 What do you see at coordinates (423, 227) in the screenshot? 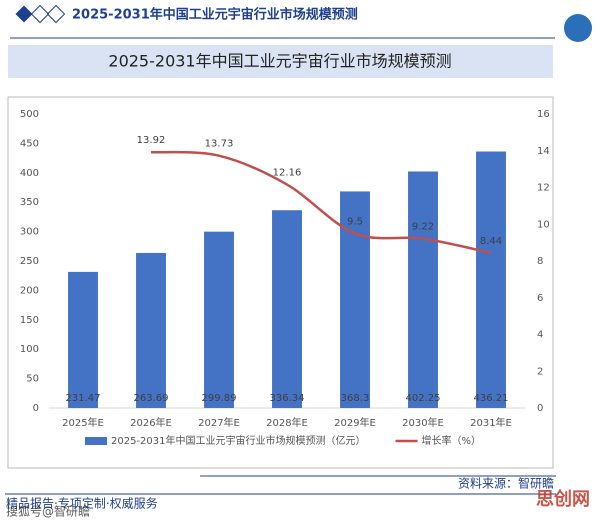
I see `line-value-label: 9.22` at bounding box center [423, 227].